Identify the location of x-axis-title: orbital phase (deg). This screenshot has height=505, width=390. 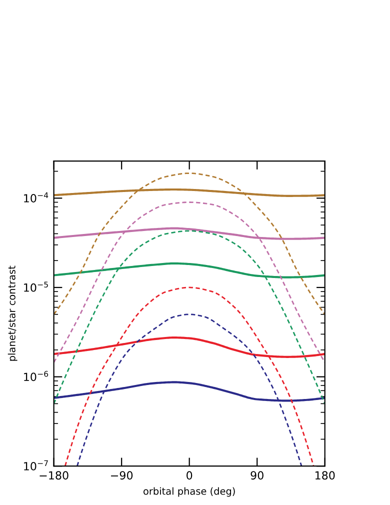
(189, 492).